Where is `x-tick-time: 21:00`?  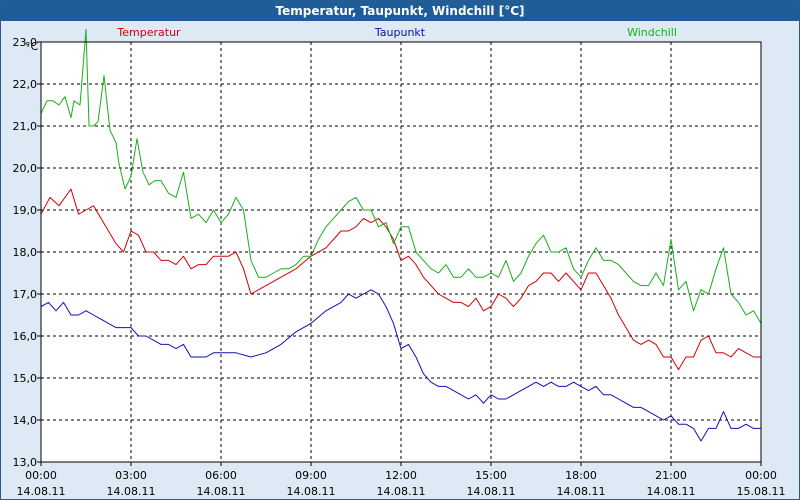 x-tick-time: 21:00 is located at coordinates (671, 475).